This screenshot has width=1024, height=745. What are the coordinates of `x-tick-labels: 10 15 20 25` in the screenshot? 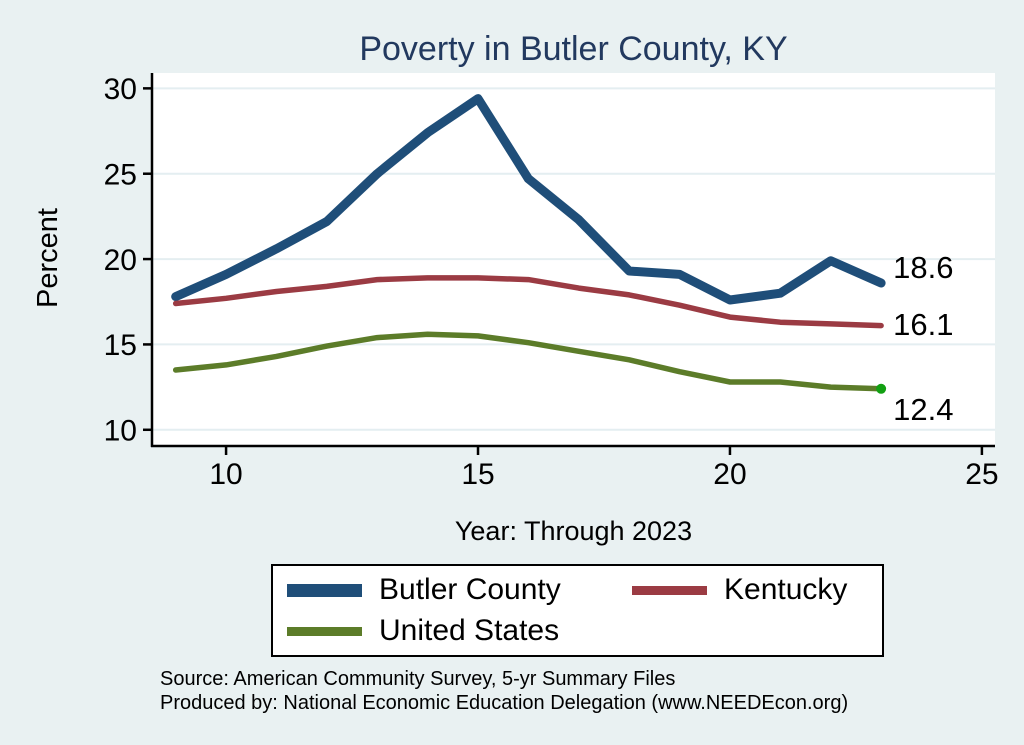 It's located at (603, 474).